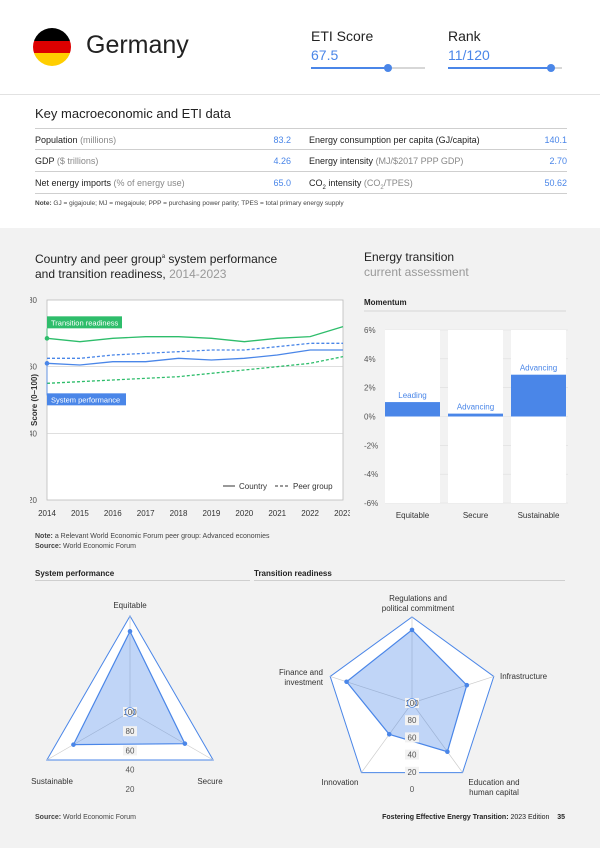  What do you see at coordinates (413, 515) in the screenshot?
I see `x-tick-label: Equitable` at bounding box center [413, 515].